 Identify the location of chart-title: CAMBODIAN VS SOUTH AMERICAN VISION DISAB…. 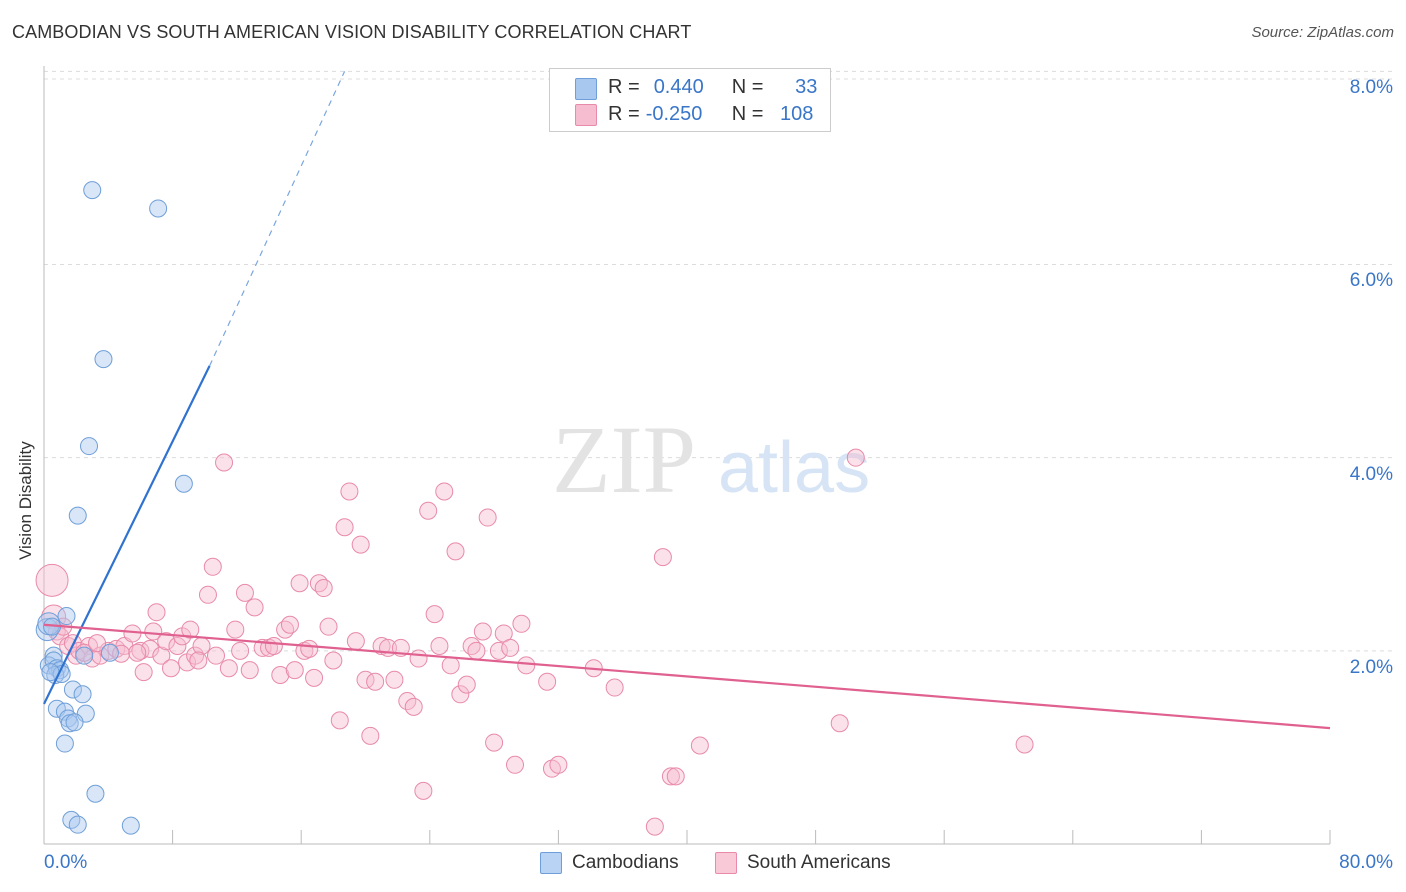
(352, 32).